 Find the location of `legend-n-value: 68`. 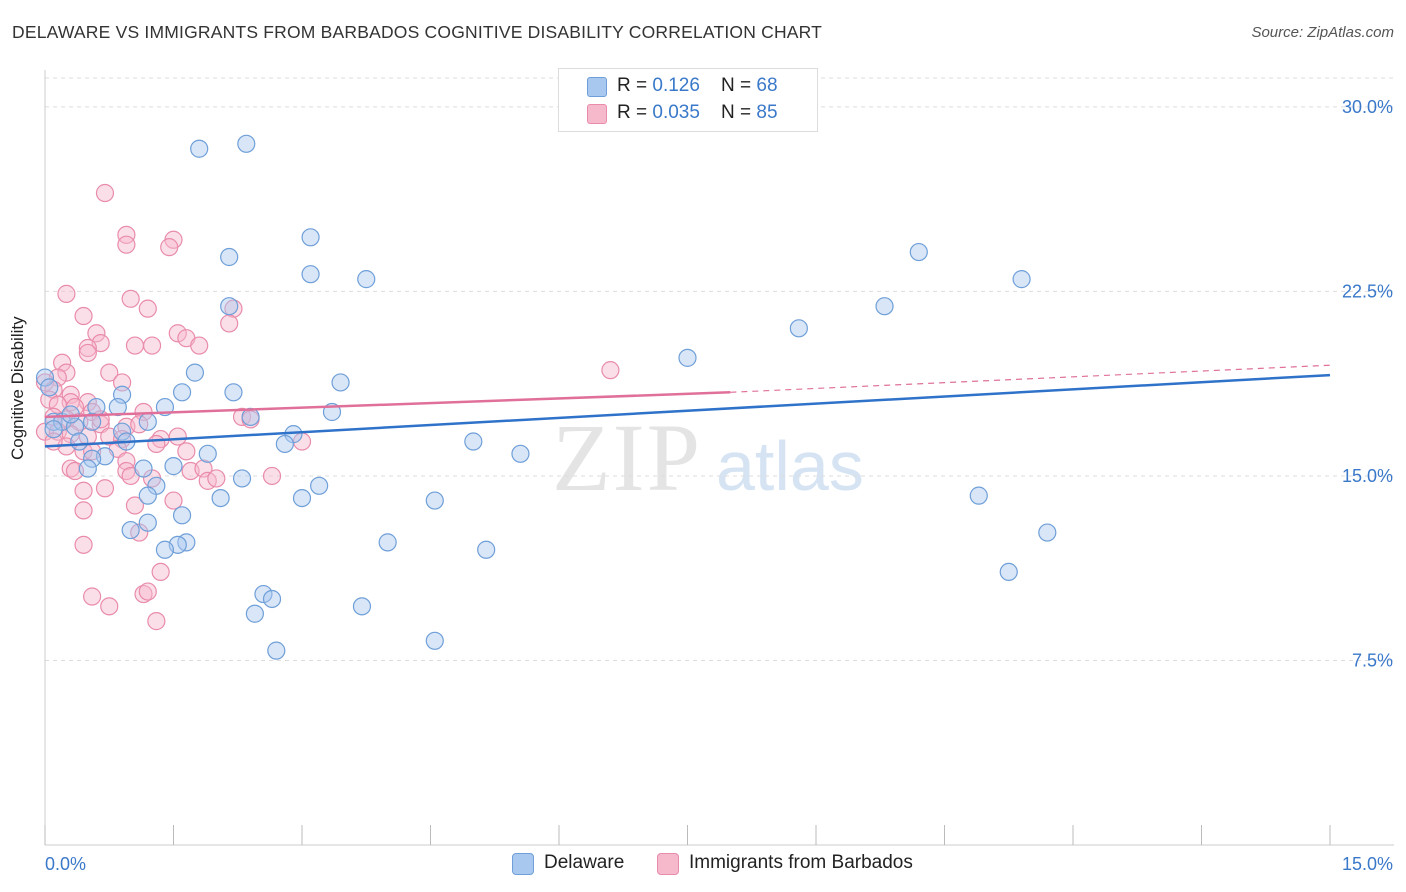

legend-n-value: 68 is located at coordinates (767, 85).